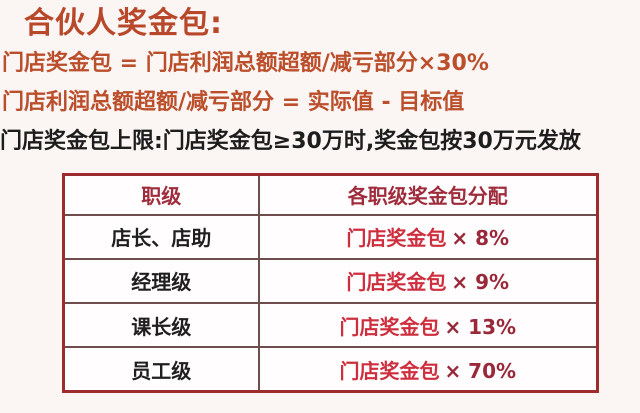  I want to click on level-cell: 店长、店助, so click(161, 236).